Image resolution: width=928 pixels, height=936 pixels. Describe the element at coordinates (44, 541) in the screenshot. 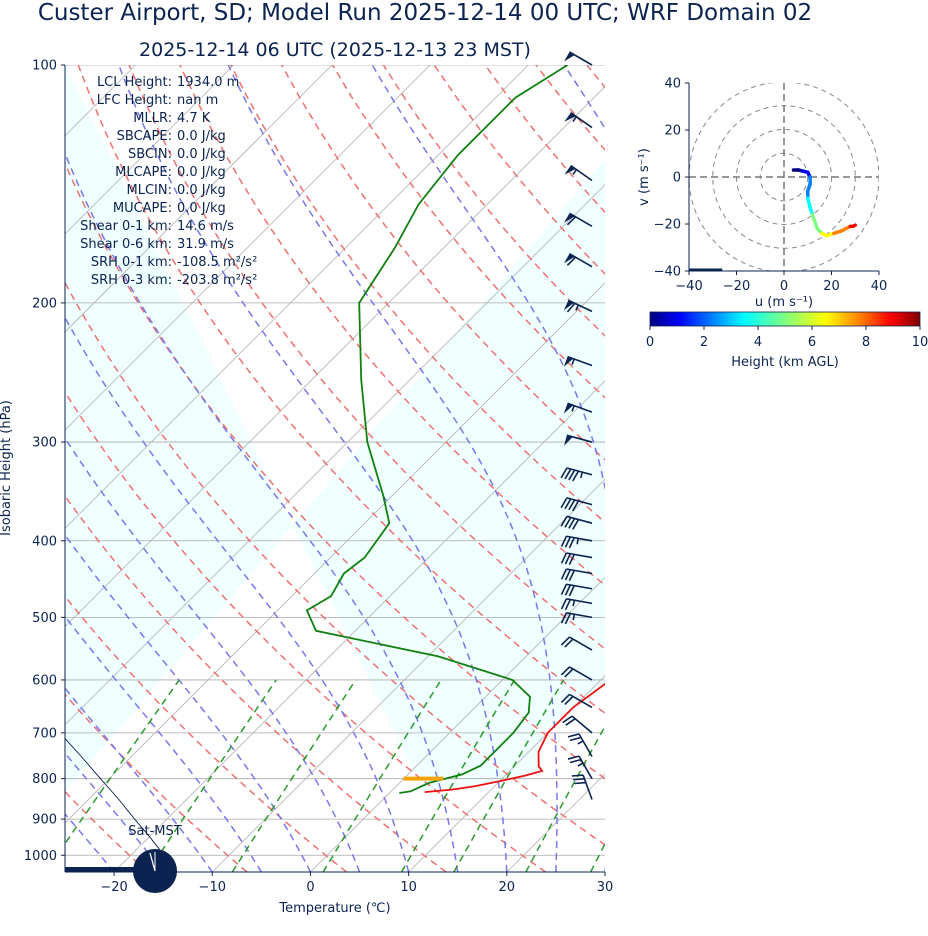

I see `y-tick-label: 400` at that location.